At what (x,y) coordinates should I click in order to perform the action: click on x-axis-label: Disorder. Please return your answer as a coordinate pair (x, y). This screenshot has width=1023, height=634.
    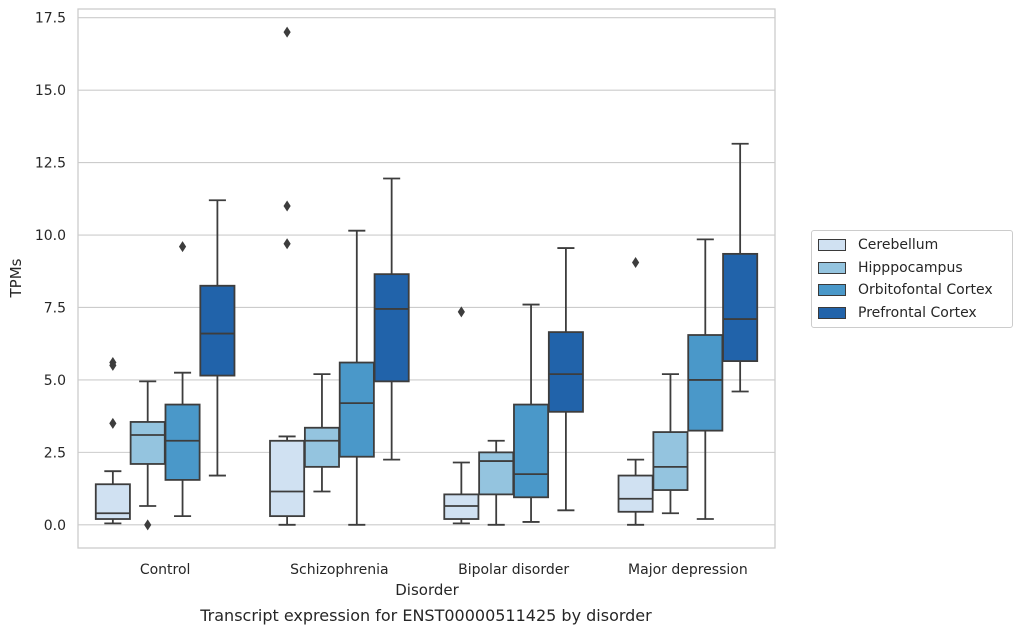
    Looking at the image, I should click on (427, 590).